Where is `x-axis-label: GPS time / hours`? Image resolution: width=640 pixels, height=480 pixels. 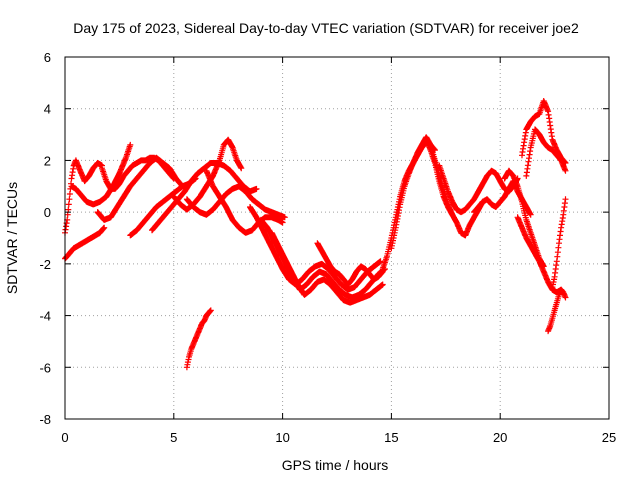
x-axis-label: GPS time / hours is located at coordinates (335, 465).